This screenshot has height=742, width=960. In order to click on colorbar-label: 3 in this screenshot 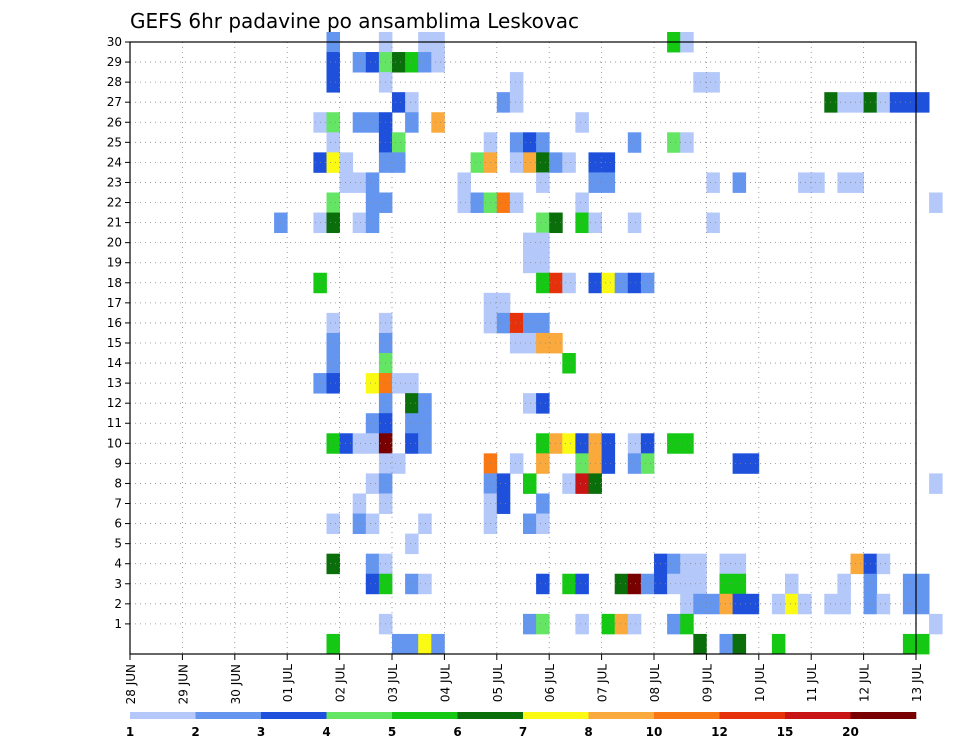, I will do `click(261, 732)`.